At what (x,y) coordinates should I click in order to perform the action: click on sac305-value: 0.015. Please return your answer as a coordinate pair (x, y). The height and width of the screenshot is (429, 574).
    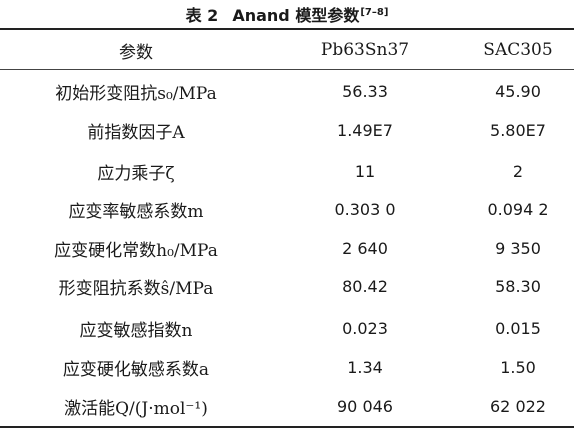
    Looking at the image, I should click on (518, 328).